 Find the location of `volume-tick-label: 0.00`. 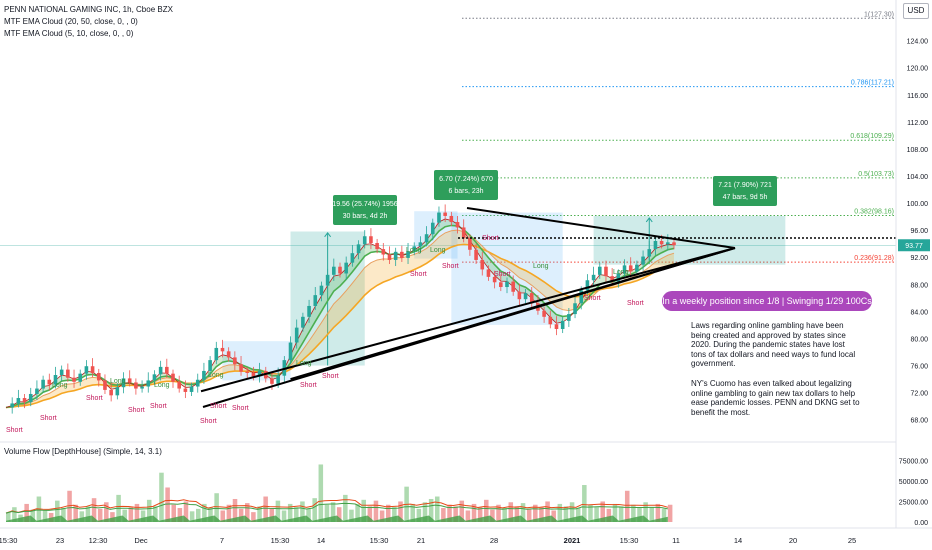

volume-tick-label: 0.00 is located at coordinates (921, 523).